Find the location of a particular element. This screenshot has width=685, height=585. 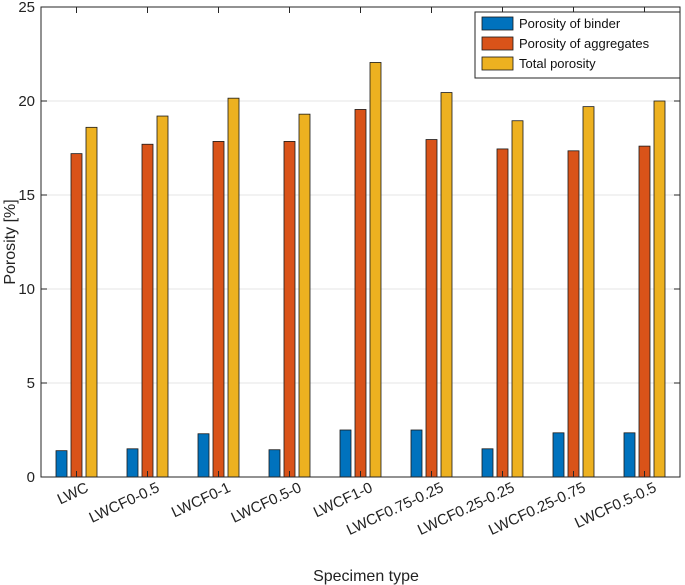

bar-1-LWC is located at coordinates (61, 464).